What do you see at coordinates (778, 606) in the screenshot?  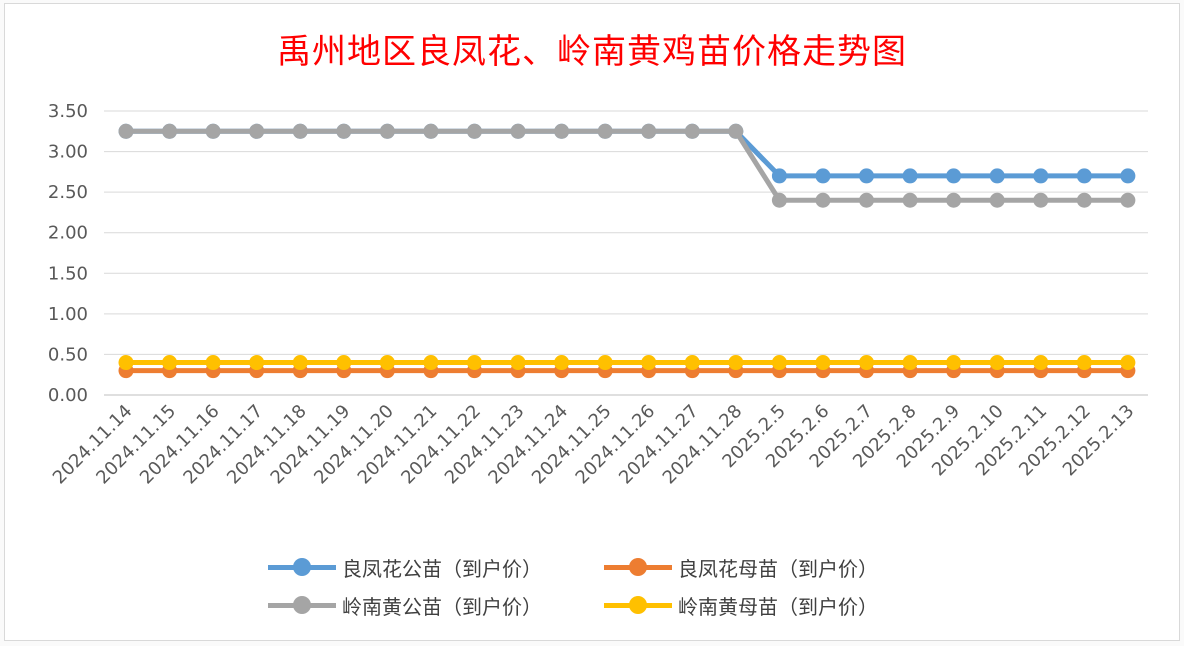 I see `legend-label: 岭南黄母苗（到户价）` at bounding box center [778, 606].